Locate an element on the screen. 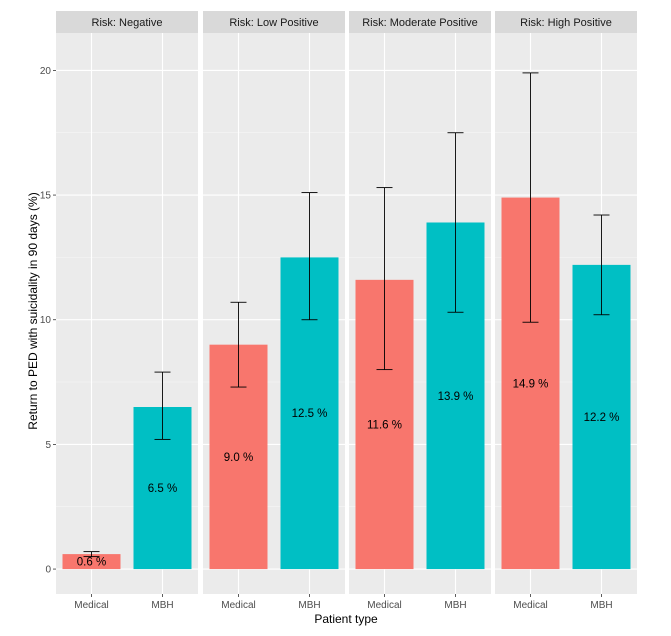 The width and height of the screenshot is (671, 636). facet-strip-label: Risk: High Positive is located at coordinates (566, 23).